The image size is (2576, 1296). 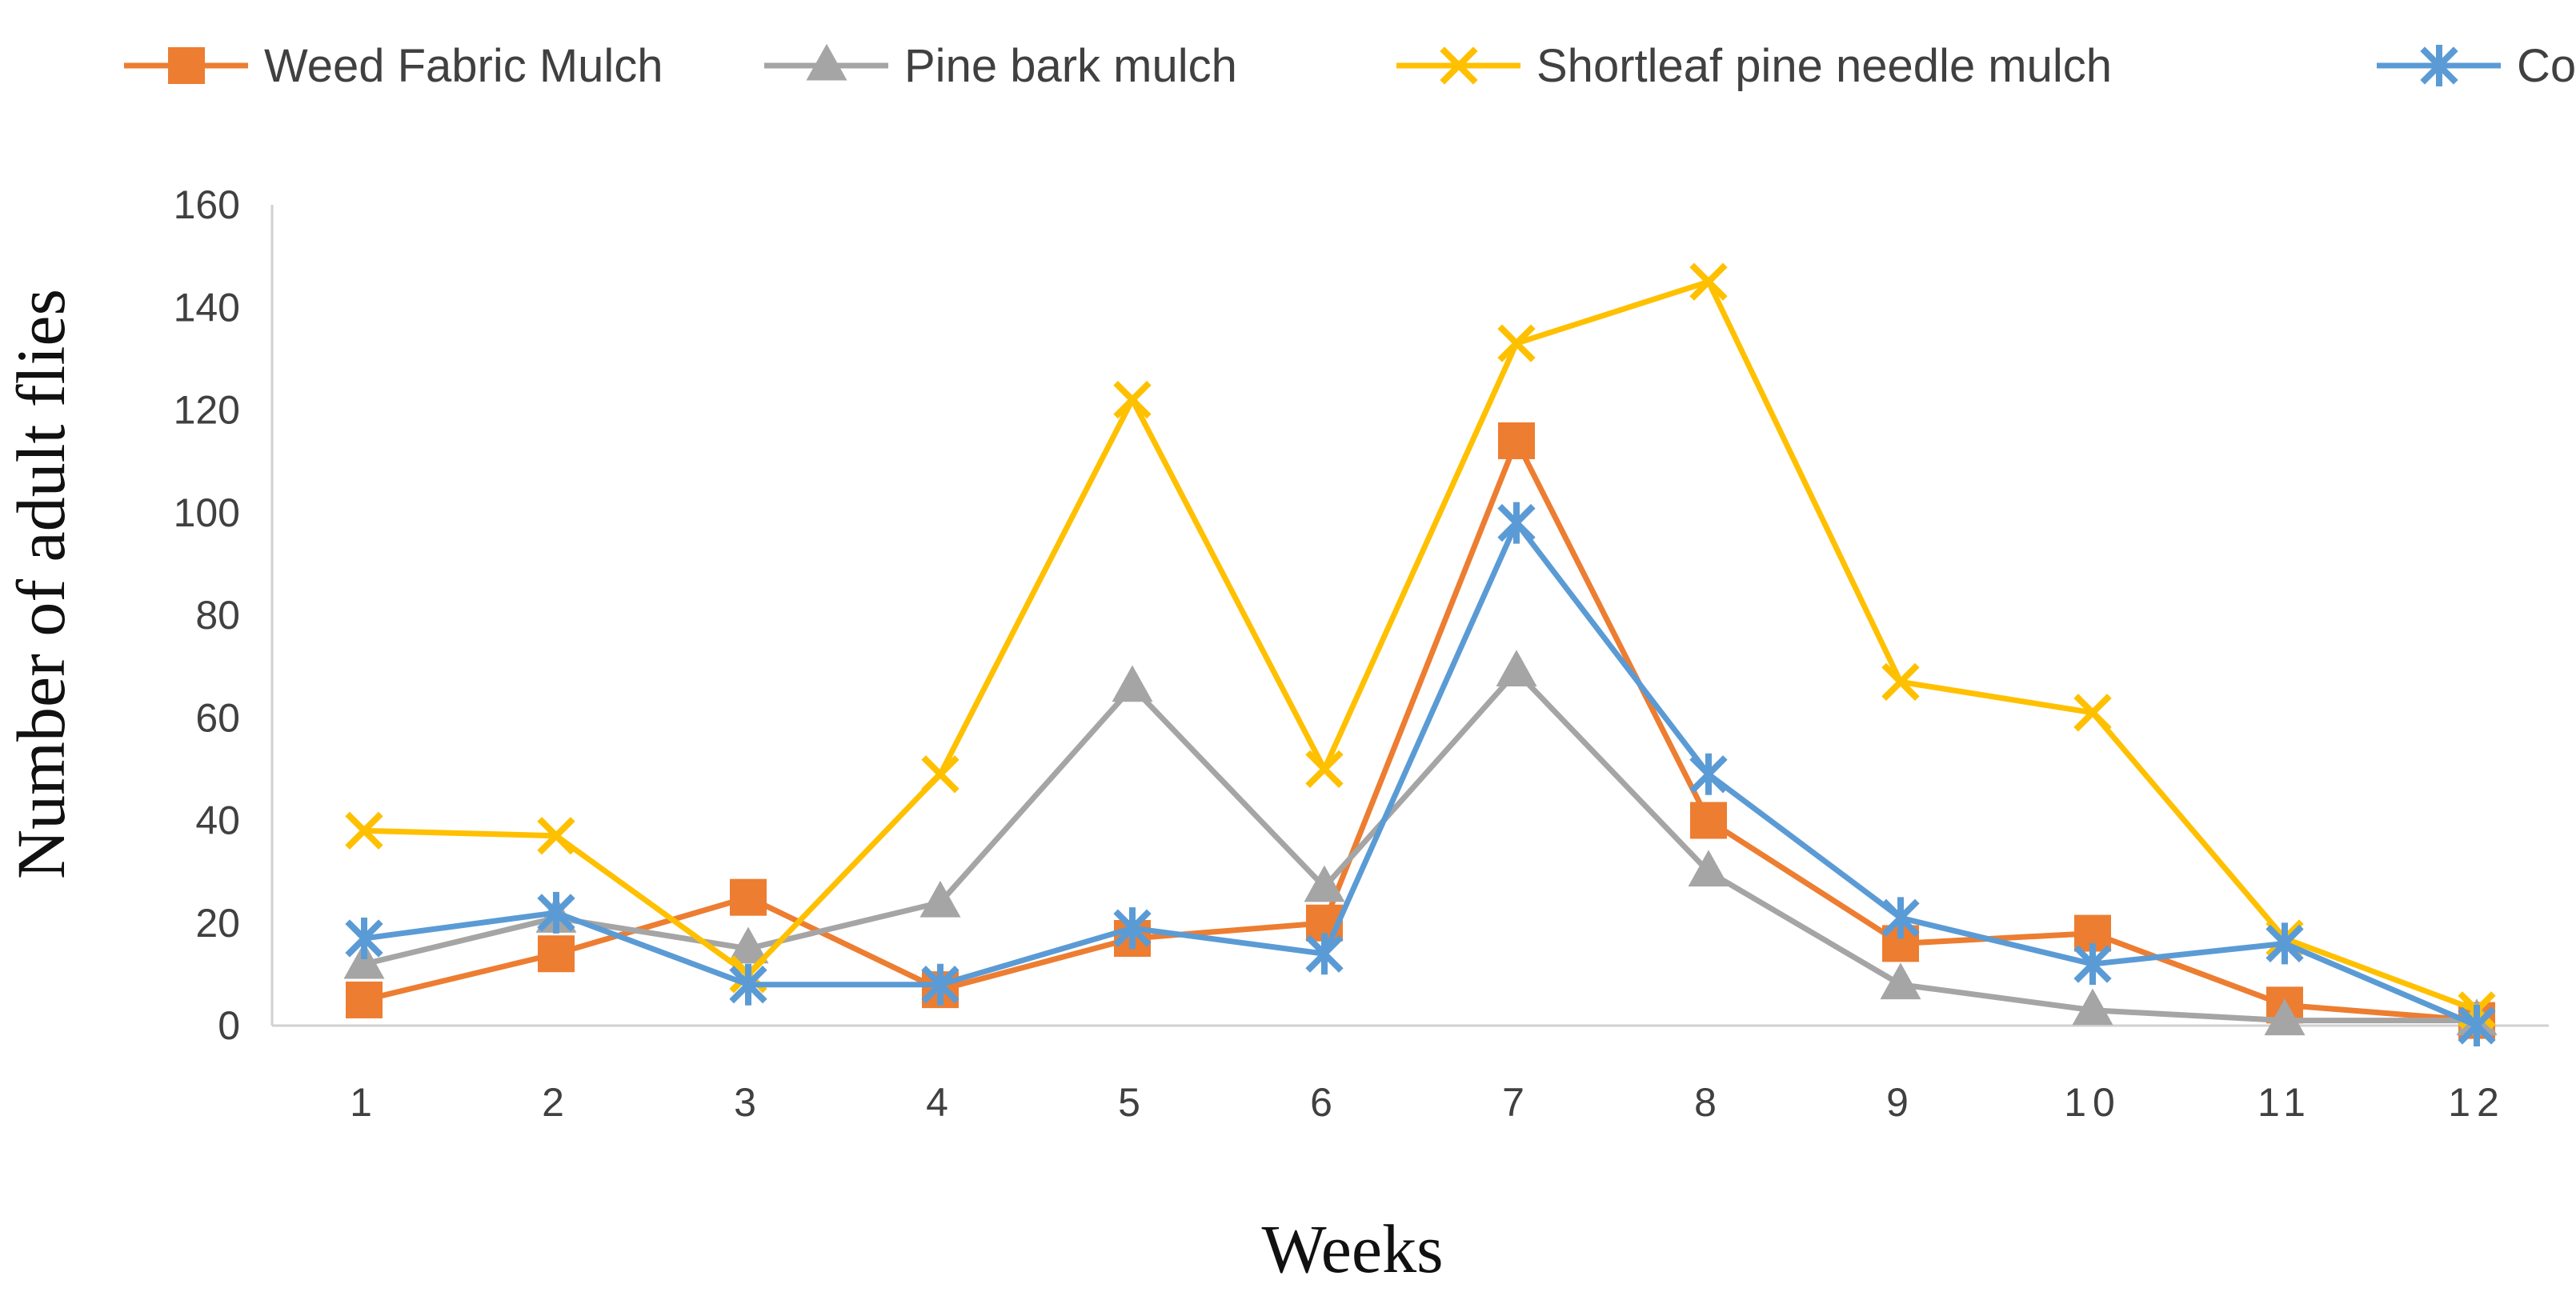 I want to click on legend-label: Shortleaf pine needle mulch, so click(x=1824, y=66).